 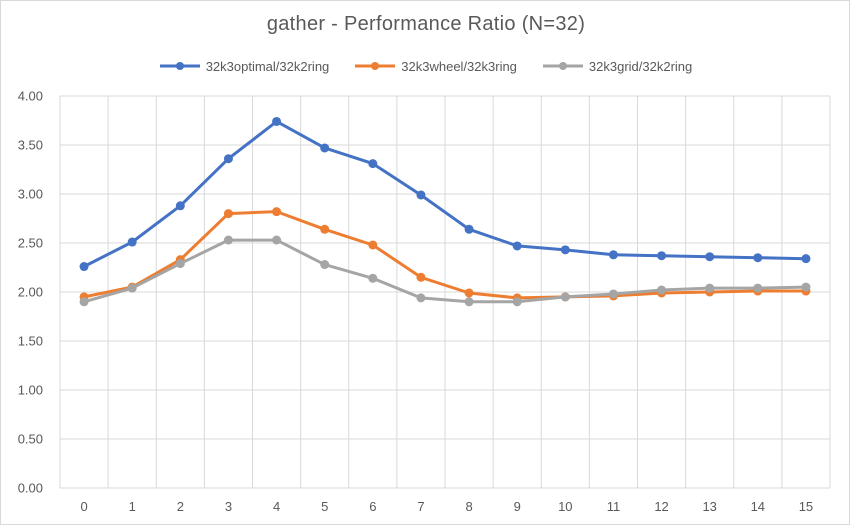 What do you see at coordinates (30, 390) in the screenshot?
I see `y-tick-label: 1.00` at bounding box center [30, 390].